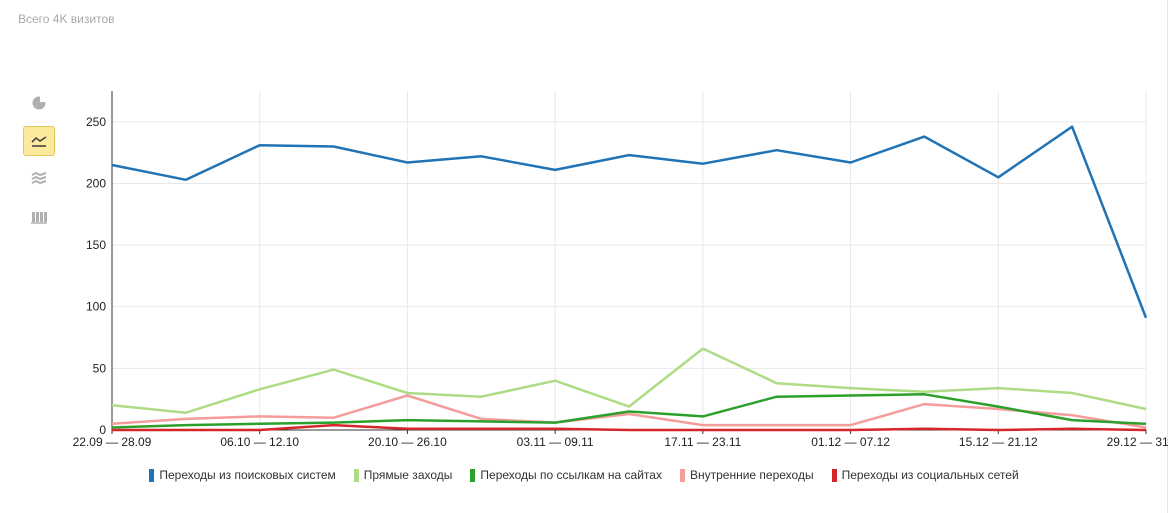  Describe the element at coordinates (408, 475) in the screenshot. I see `legend-label: Прямые заходы` at that location.